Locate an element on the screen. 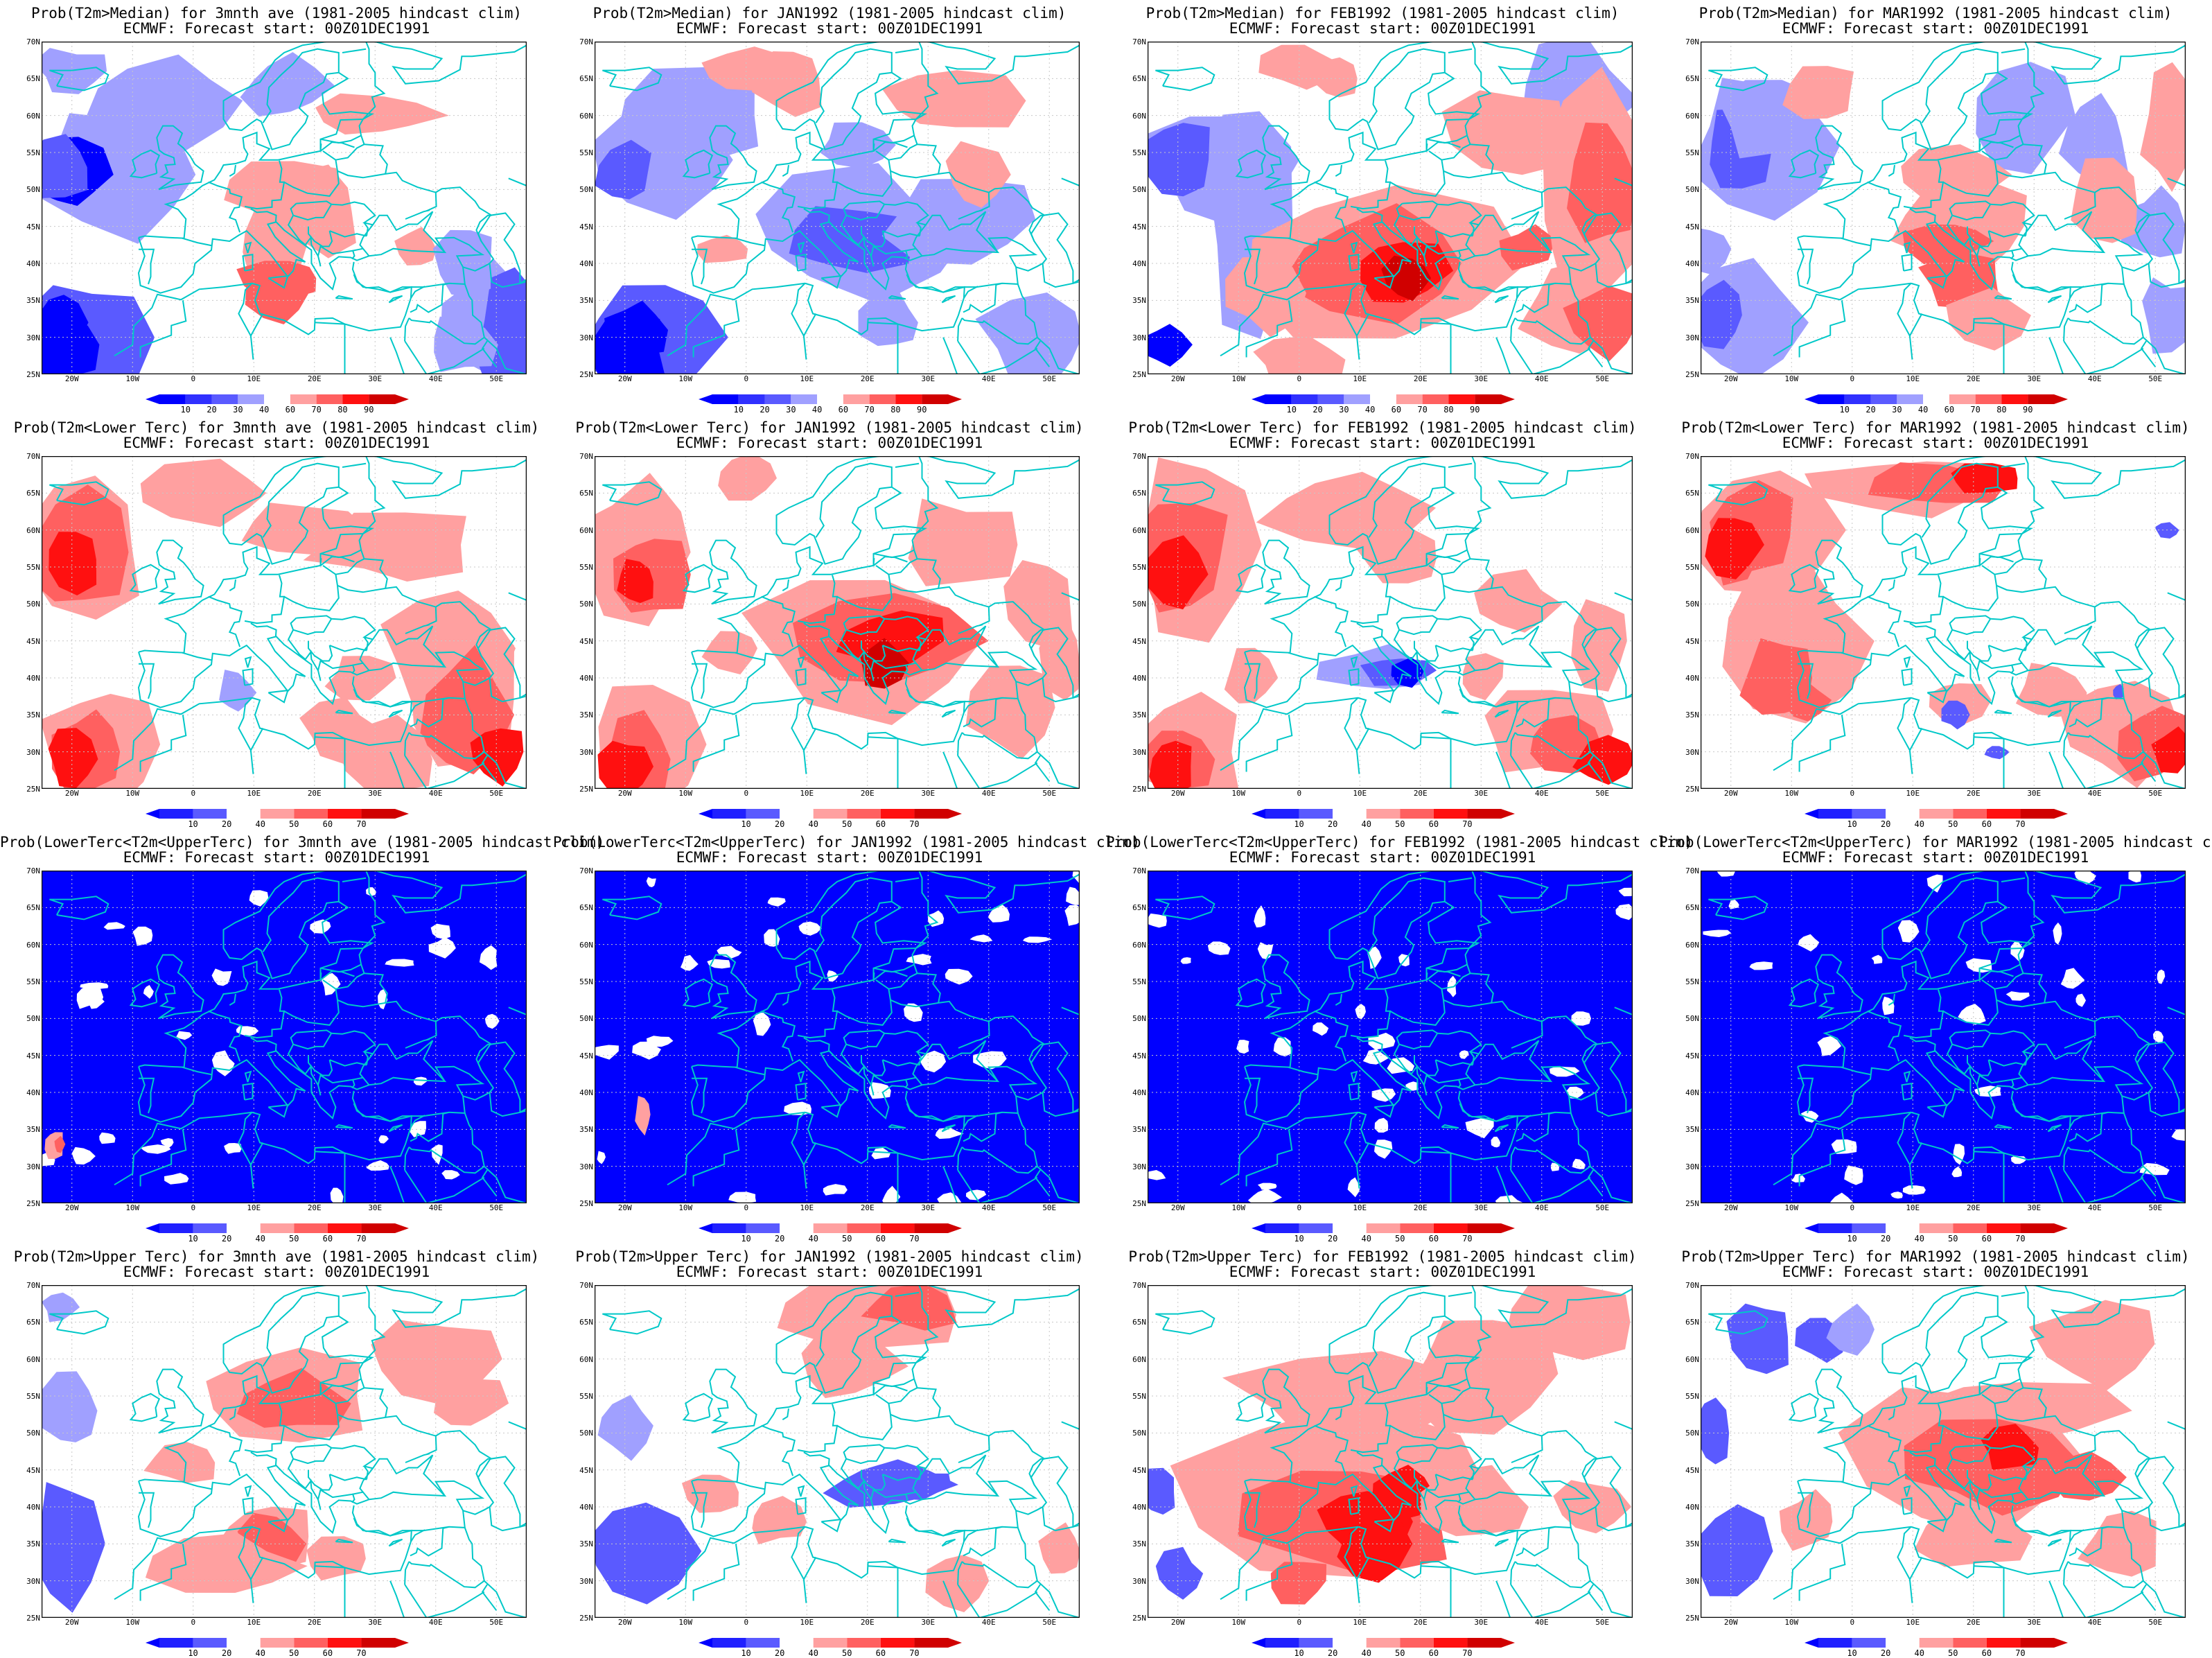 This screenshot has width=2212, height=1658. lon-tick-label: 50E is located at coordinates (1603, 794).